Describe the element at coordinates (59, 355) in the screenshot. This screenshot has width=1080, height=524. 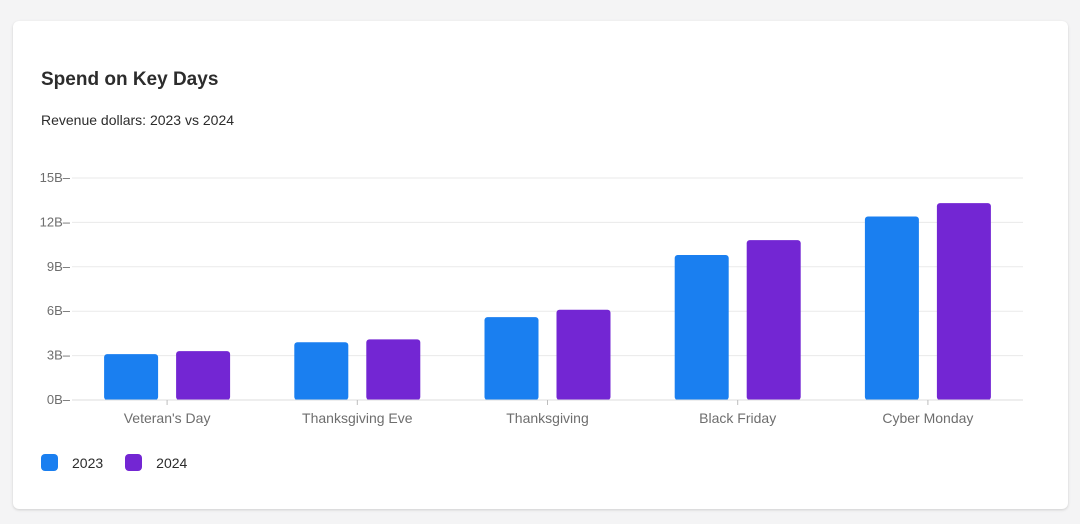
I see `y-tick-label: 3B–` at that location.